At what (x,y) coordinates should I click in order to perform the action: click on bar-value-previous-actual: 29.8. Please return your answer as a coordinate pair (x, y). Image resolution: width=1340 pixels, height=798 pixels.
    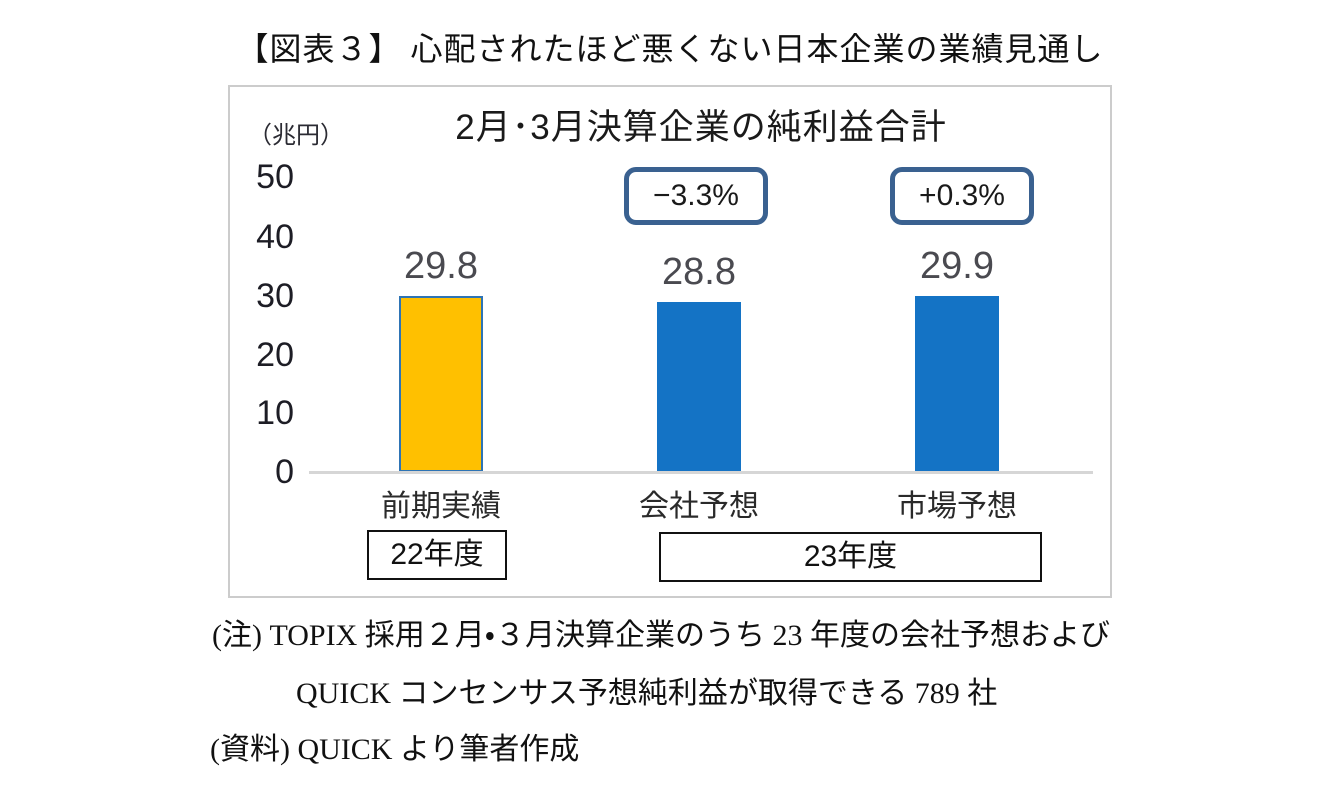
    Looking at the image, I should click on (441, 266).